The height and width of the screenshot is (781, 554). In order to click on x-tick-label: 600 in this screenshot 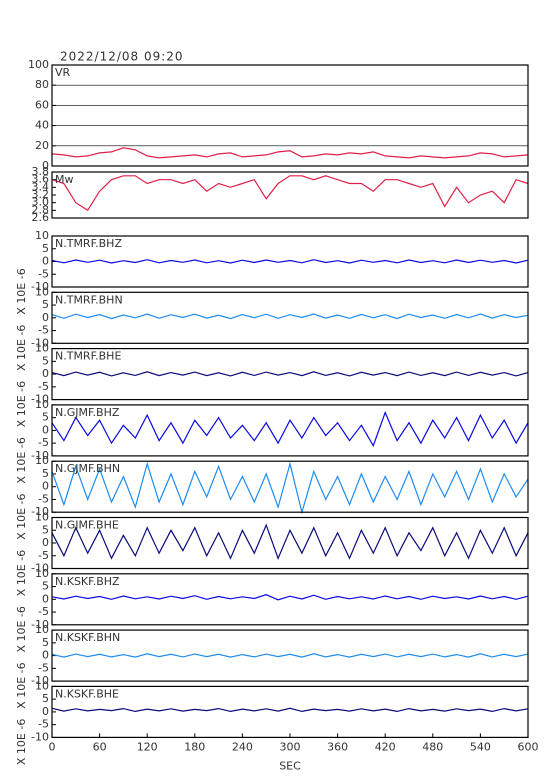, I will do `click(528, 746)`.